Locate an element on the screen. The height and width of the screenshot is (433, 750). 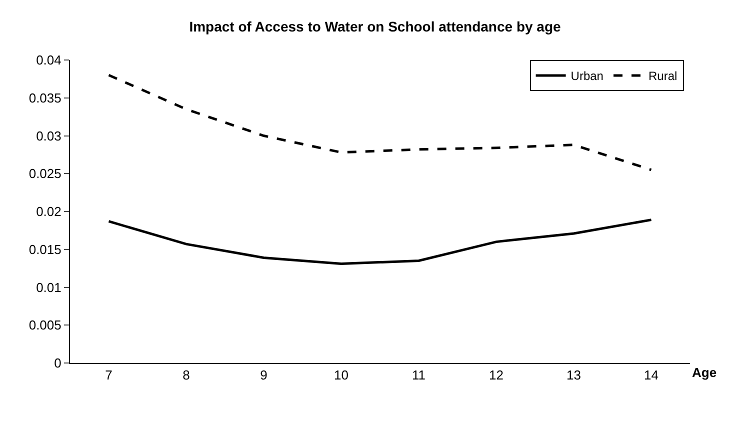
y-tick-label: 0.025 is located at coordinates (45, 174).